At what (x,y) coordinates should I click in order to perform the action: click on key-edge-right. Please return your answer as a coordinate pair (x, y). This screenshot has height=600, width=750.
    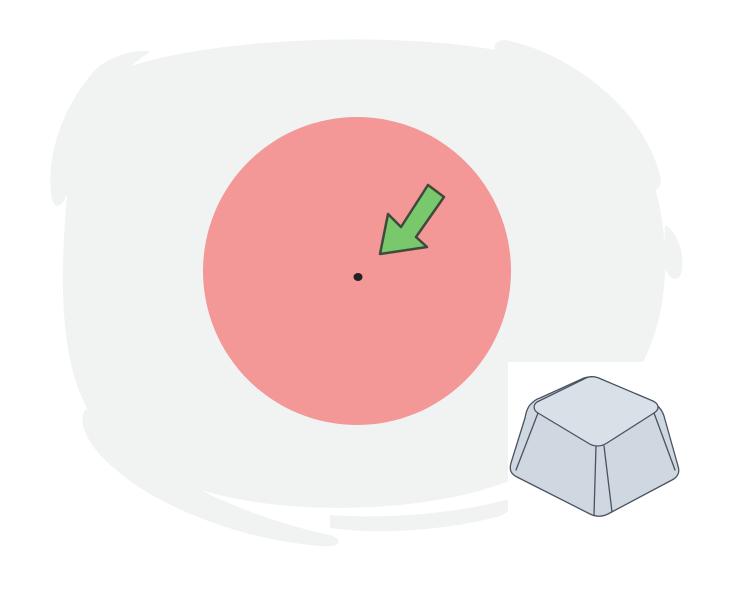
    Looking at the image, I should click on (664, 441).